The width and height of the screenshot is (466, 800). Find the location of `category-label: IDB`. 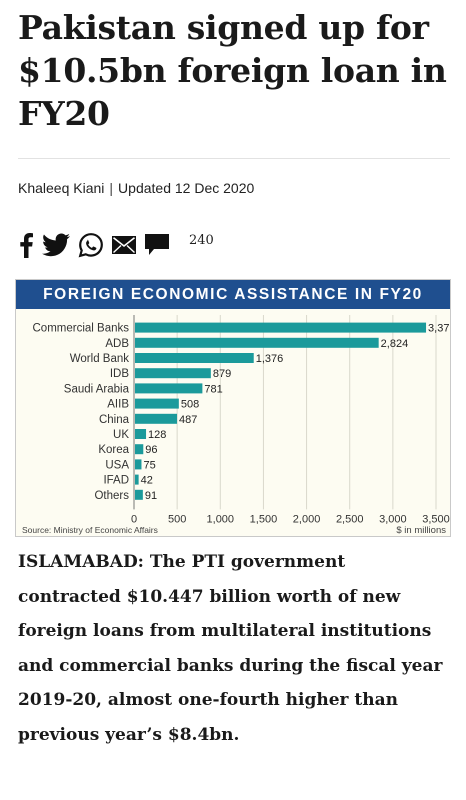

category-label: IDB is located at coordinates (120, 374).